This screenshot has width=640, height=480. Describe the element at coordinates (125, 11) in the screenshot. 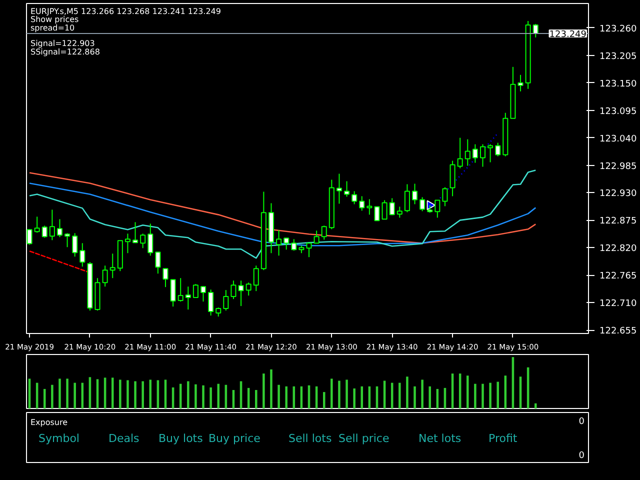

I see `text: EURJPY.s,M5 123.266 123.268 123.241 123.249` at that location.